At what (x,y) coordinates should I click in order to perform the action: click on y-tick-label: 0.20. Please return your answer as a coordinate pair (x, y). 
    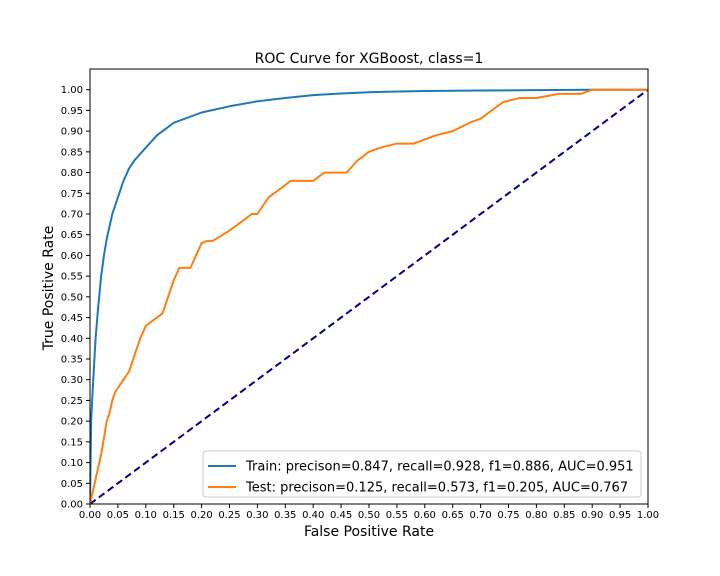
    Looking at the image, I should click on (72, 422).